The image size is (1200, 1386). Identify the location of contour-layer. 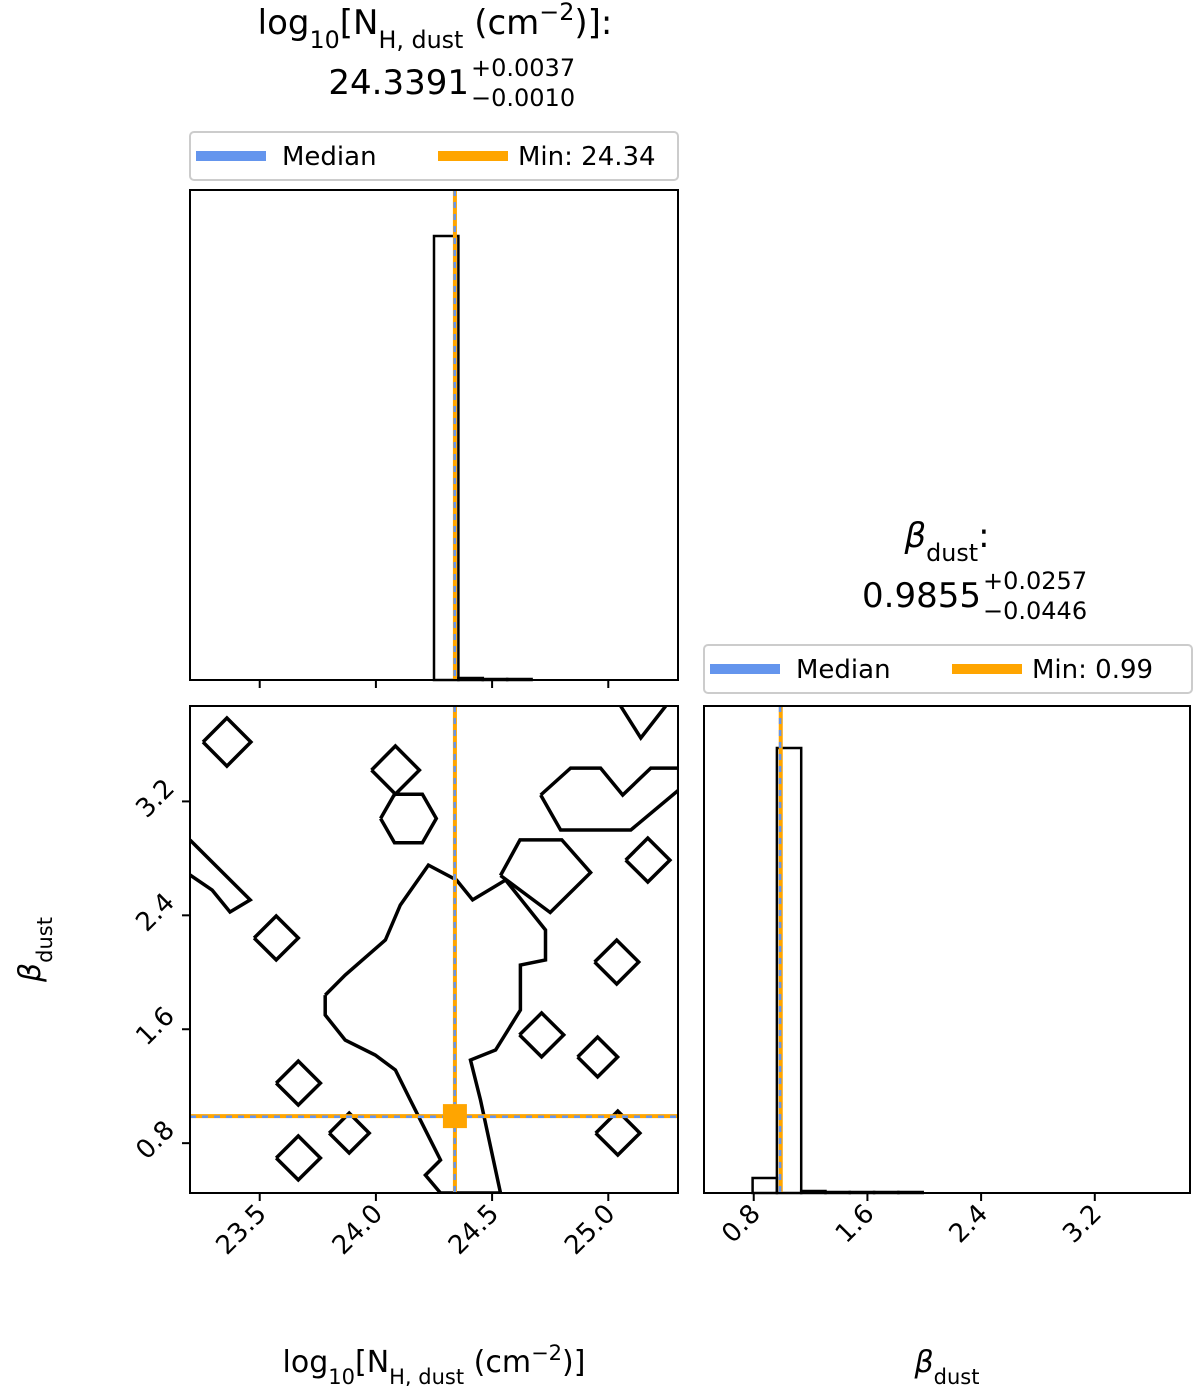
(434, 949).